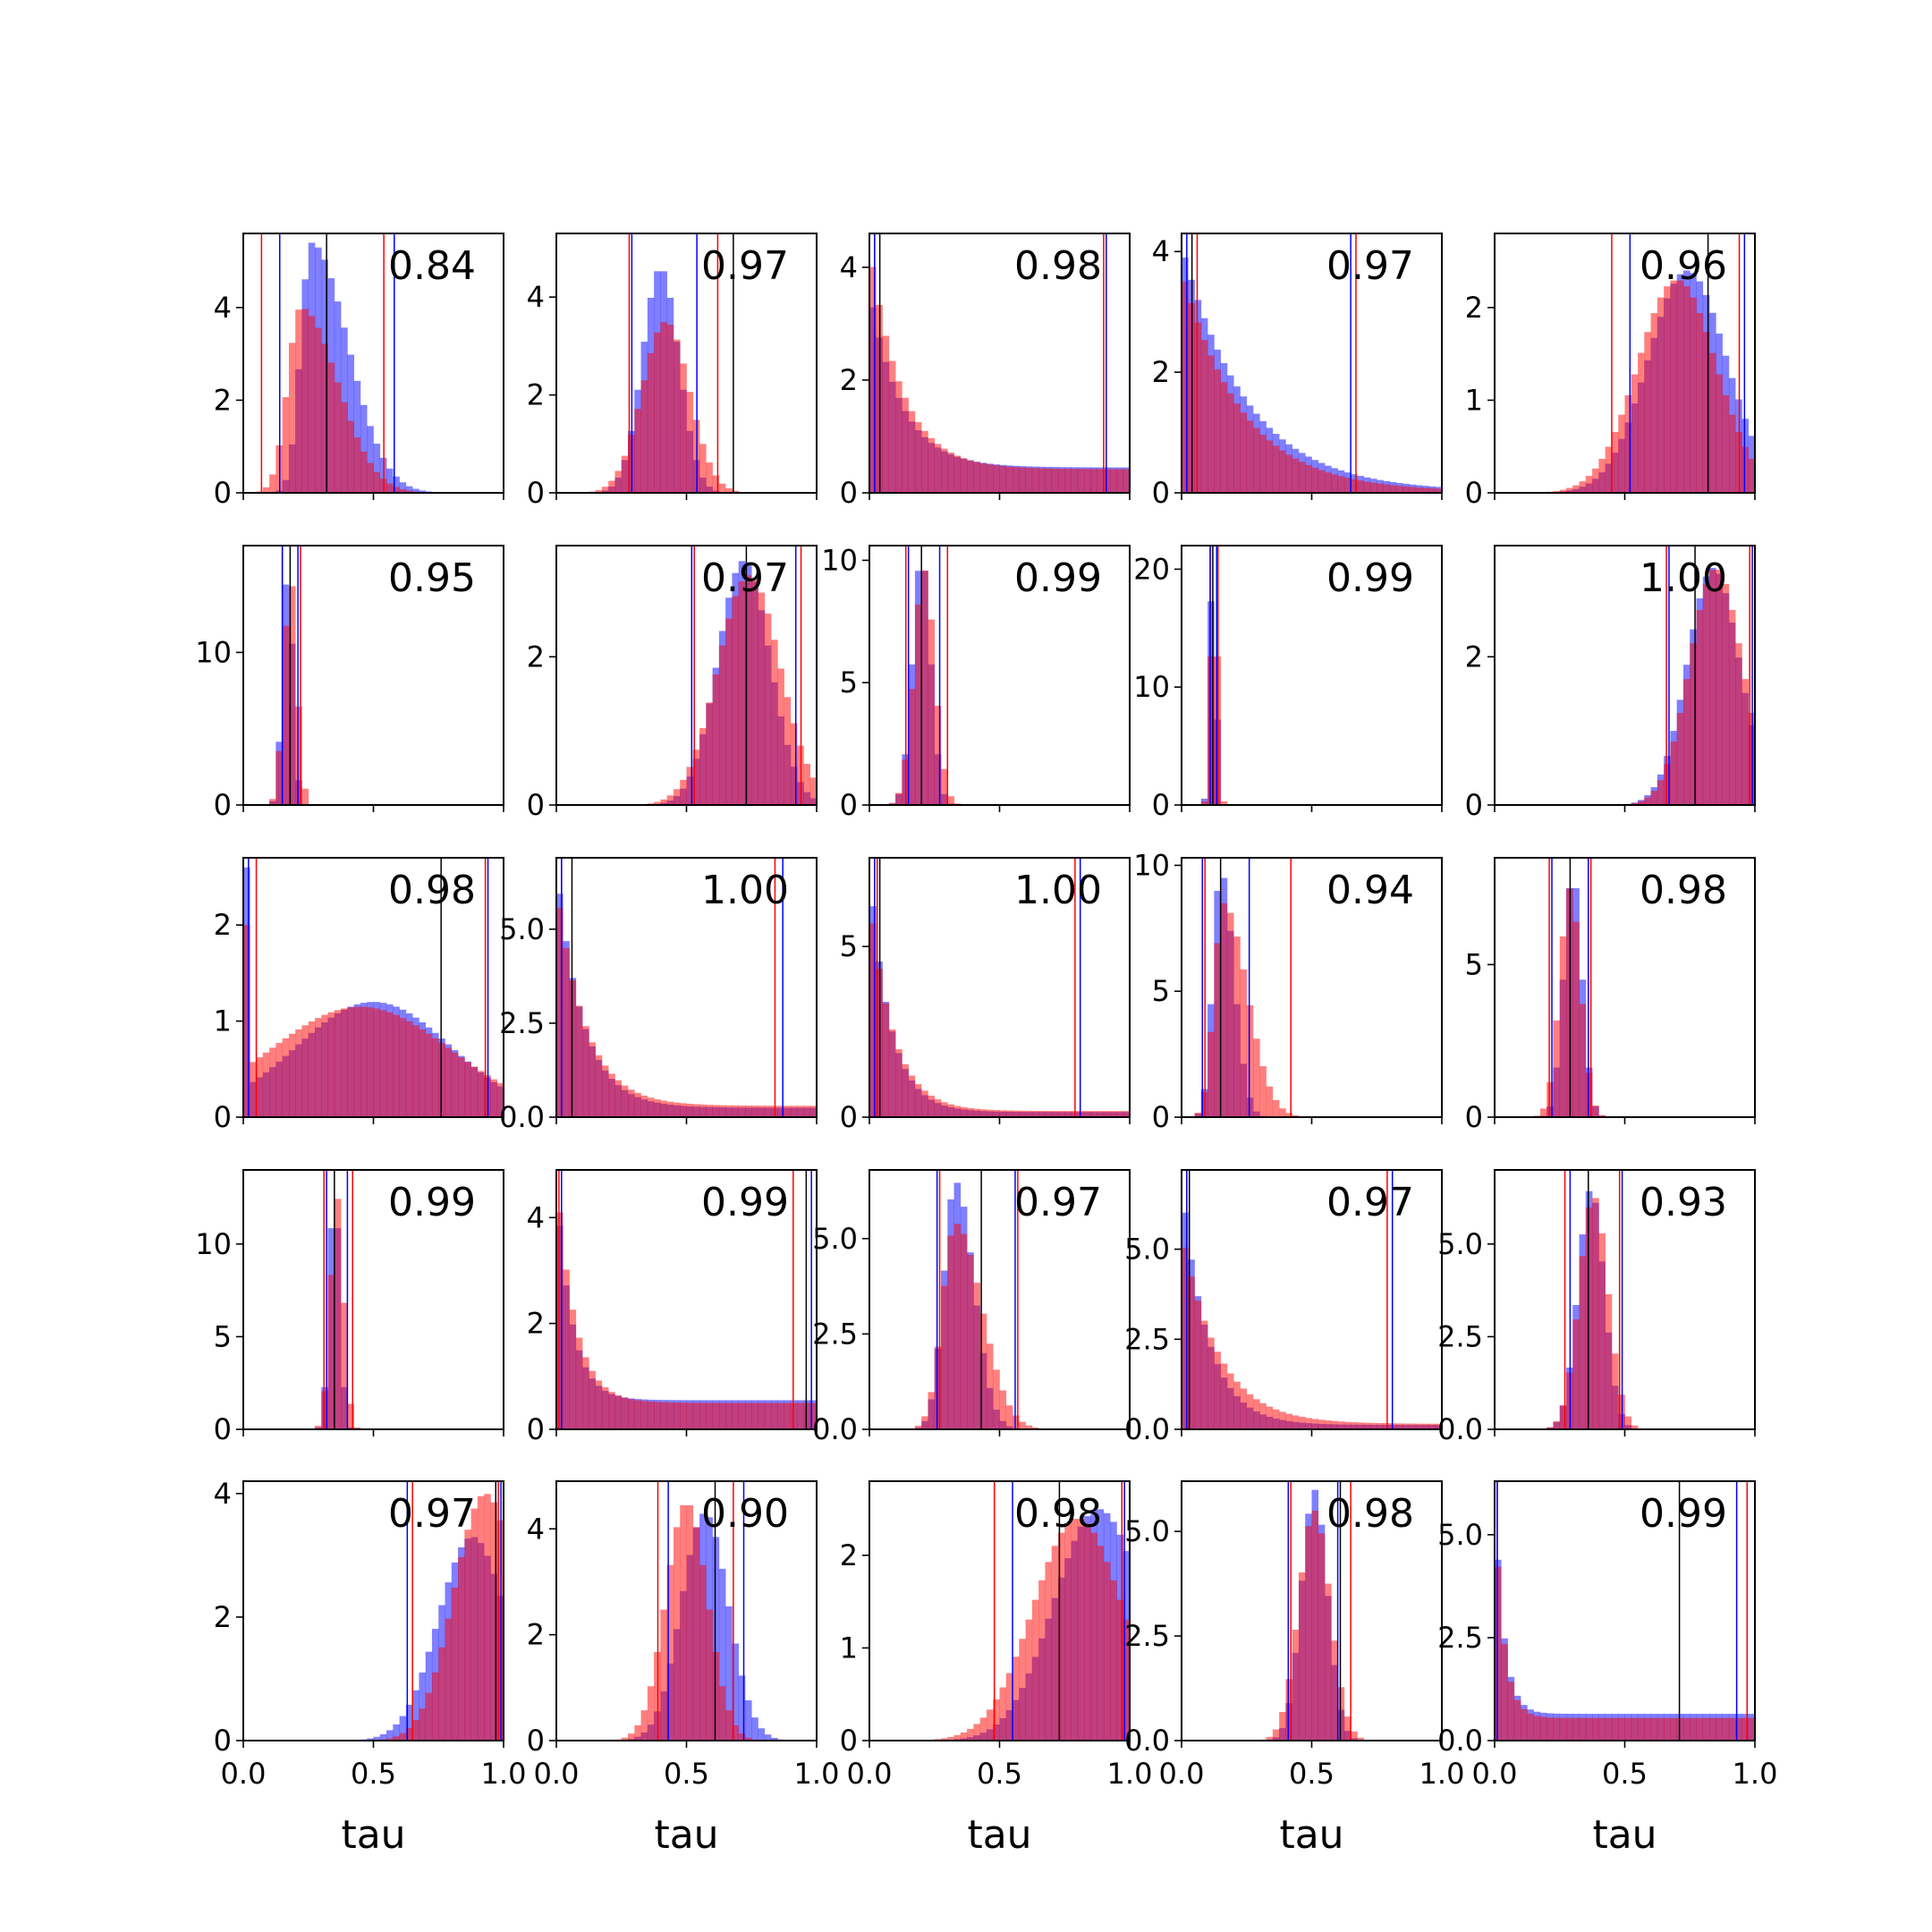 This screenshot has height=1932, width=1932. What do you see at coordinates (1460, 1741) in the screenshot?
I see `y-tick-label: 0.0` at bounding box center [1460, 1741].